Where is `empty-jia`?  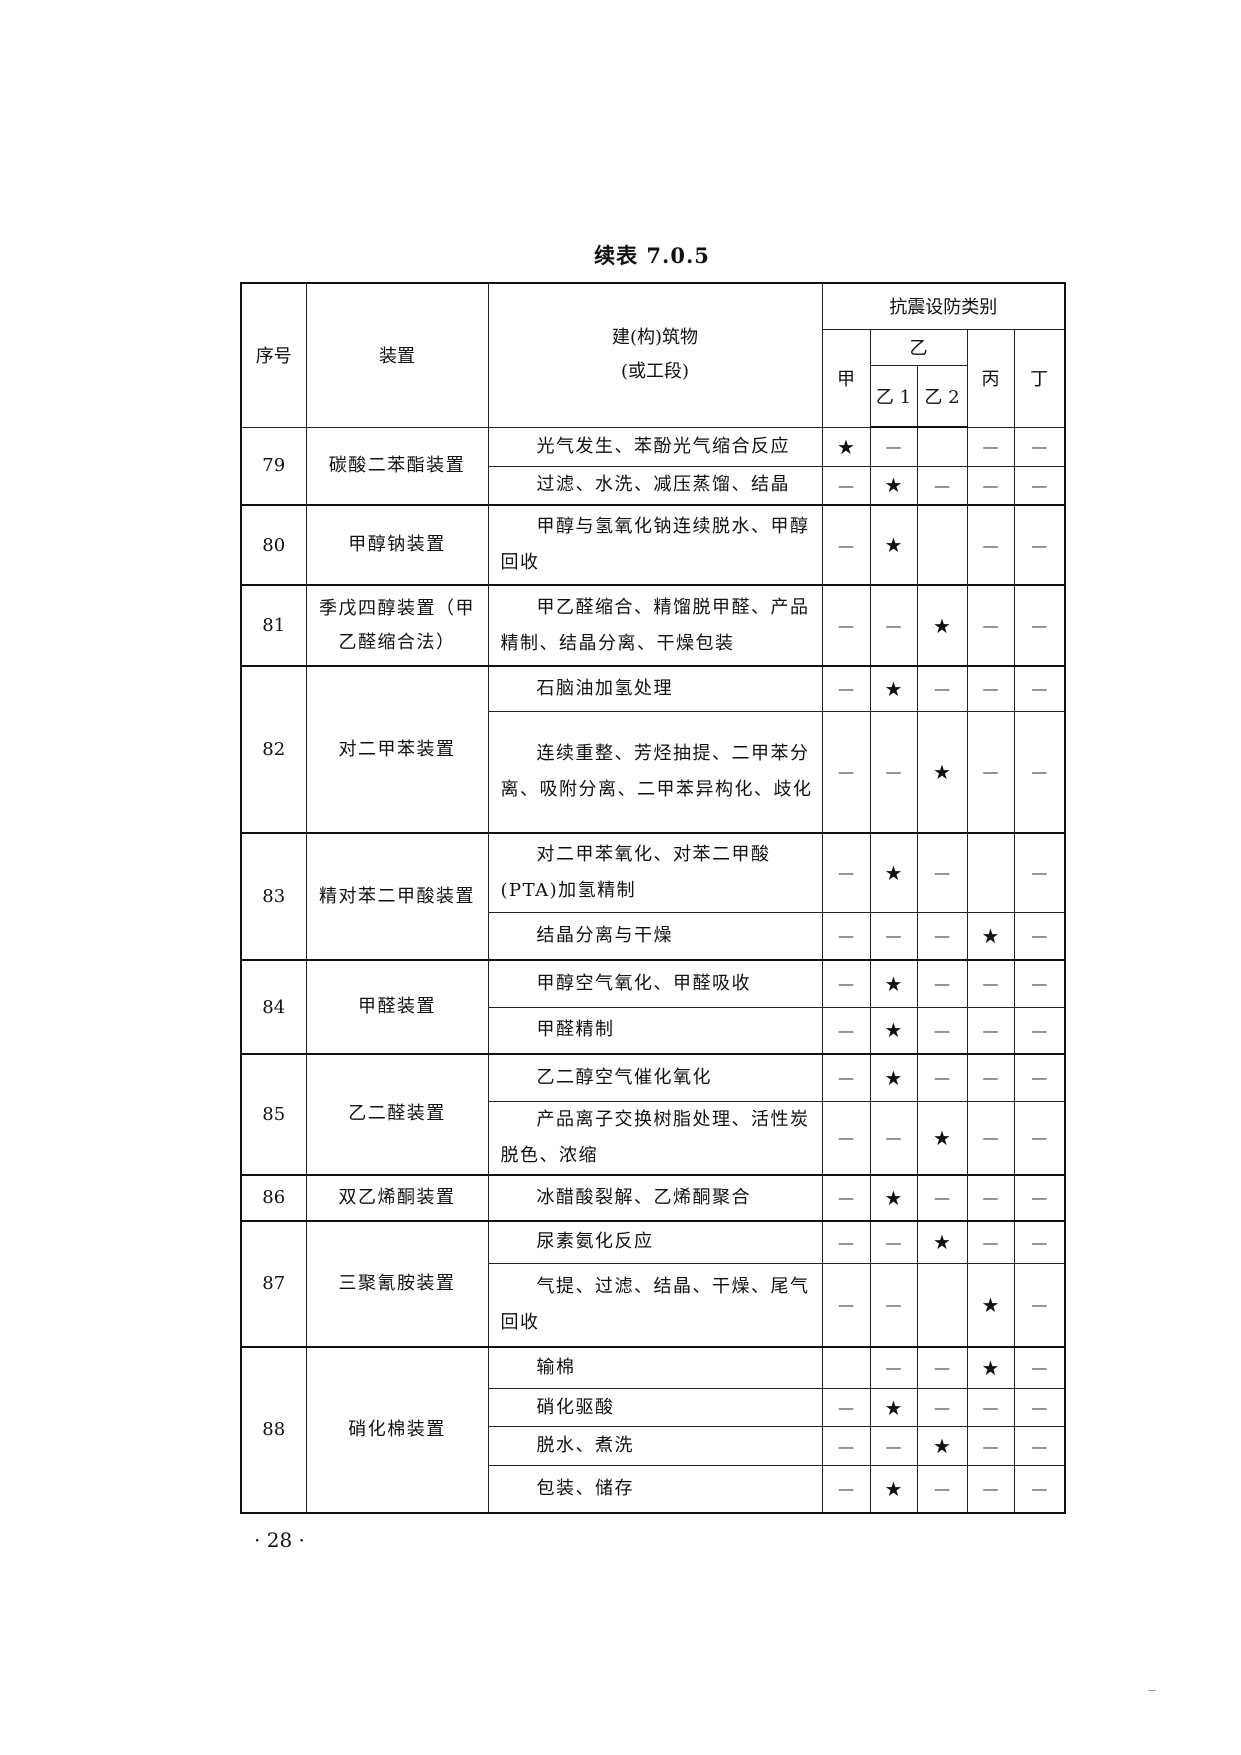 empty-jia is located at coordinates (846, 1367).